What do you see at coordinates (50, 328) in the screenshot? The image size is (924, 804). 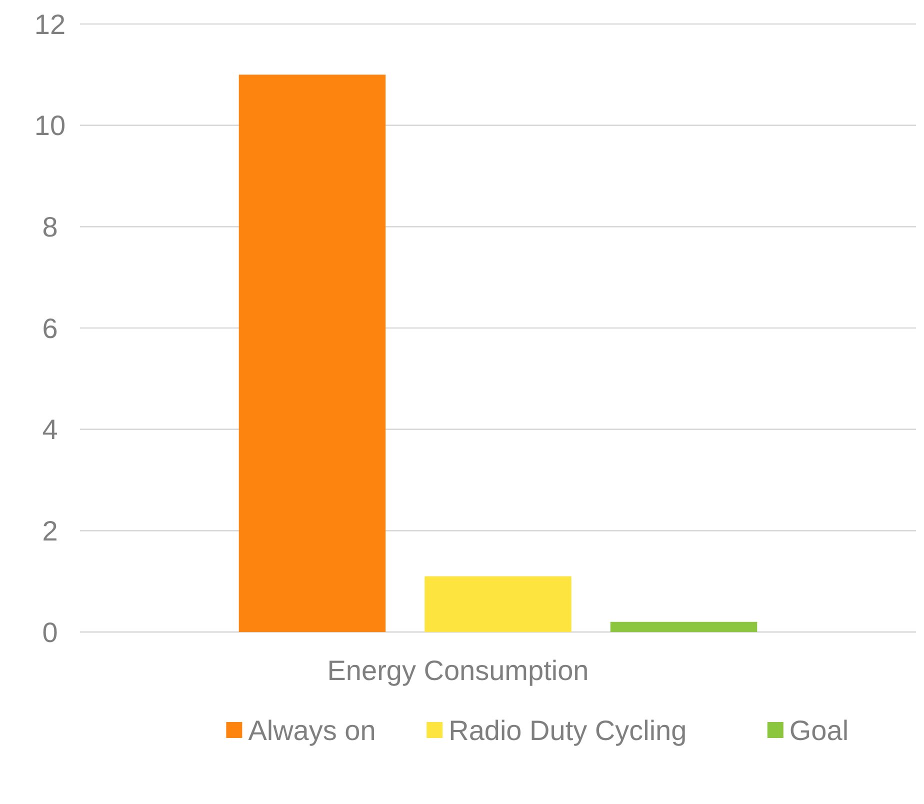 I see `y-tick-label: 6` at bounding box center [50, 328].